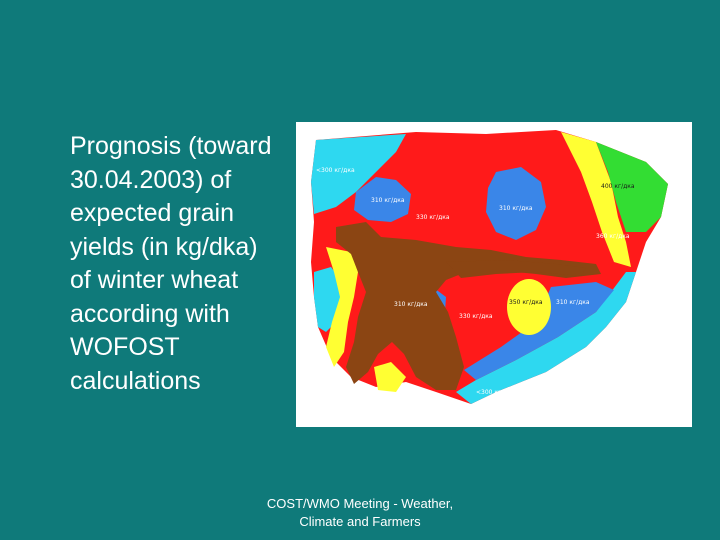 This screenshot has height=540, width=720. What do you see at coordinates (516, 203) in the screenshot?
I see `zone-blue-nc` at bounding box center [516, 203].